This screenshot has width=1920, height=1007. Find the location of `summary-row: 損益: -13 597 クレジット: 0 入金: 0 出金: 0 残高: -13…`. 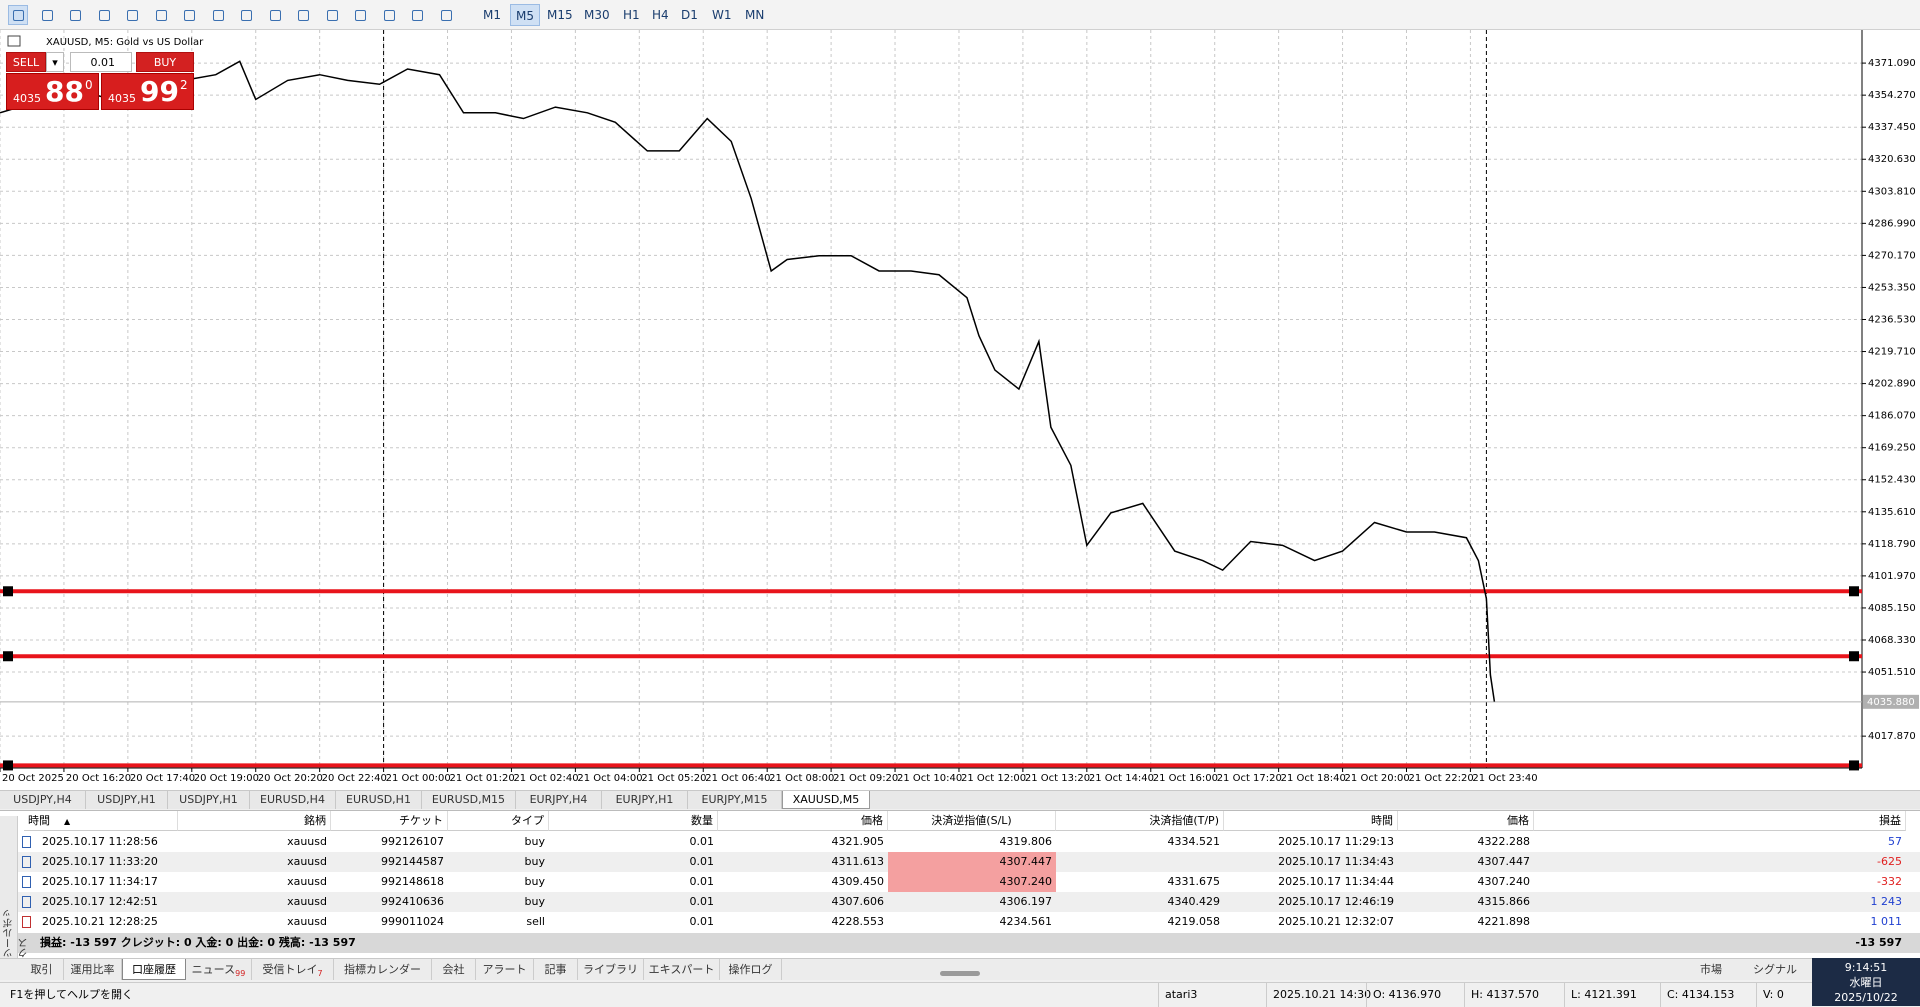

summary-row: 損益: -13 597 クレジット: 0 入金: 0 出金: 0 残高: -13… is located at coordinates (969, 943).